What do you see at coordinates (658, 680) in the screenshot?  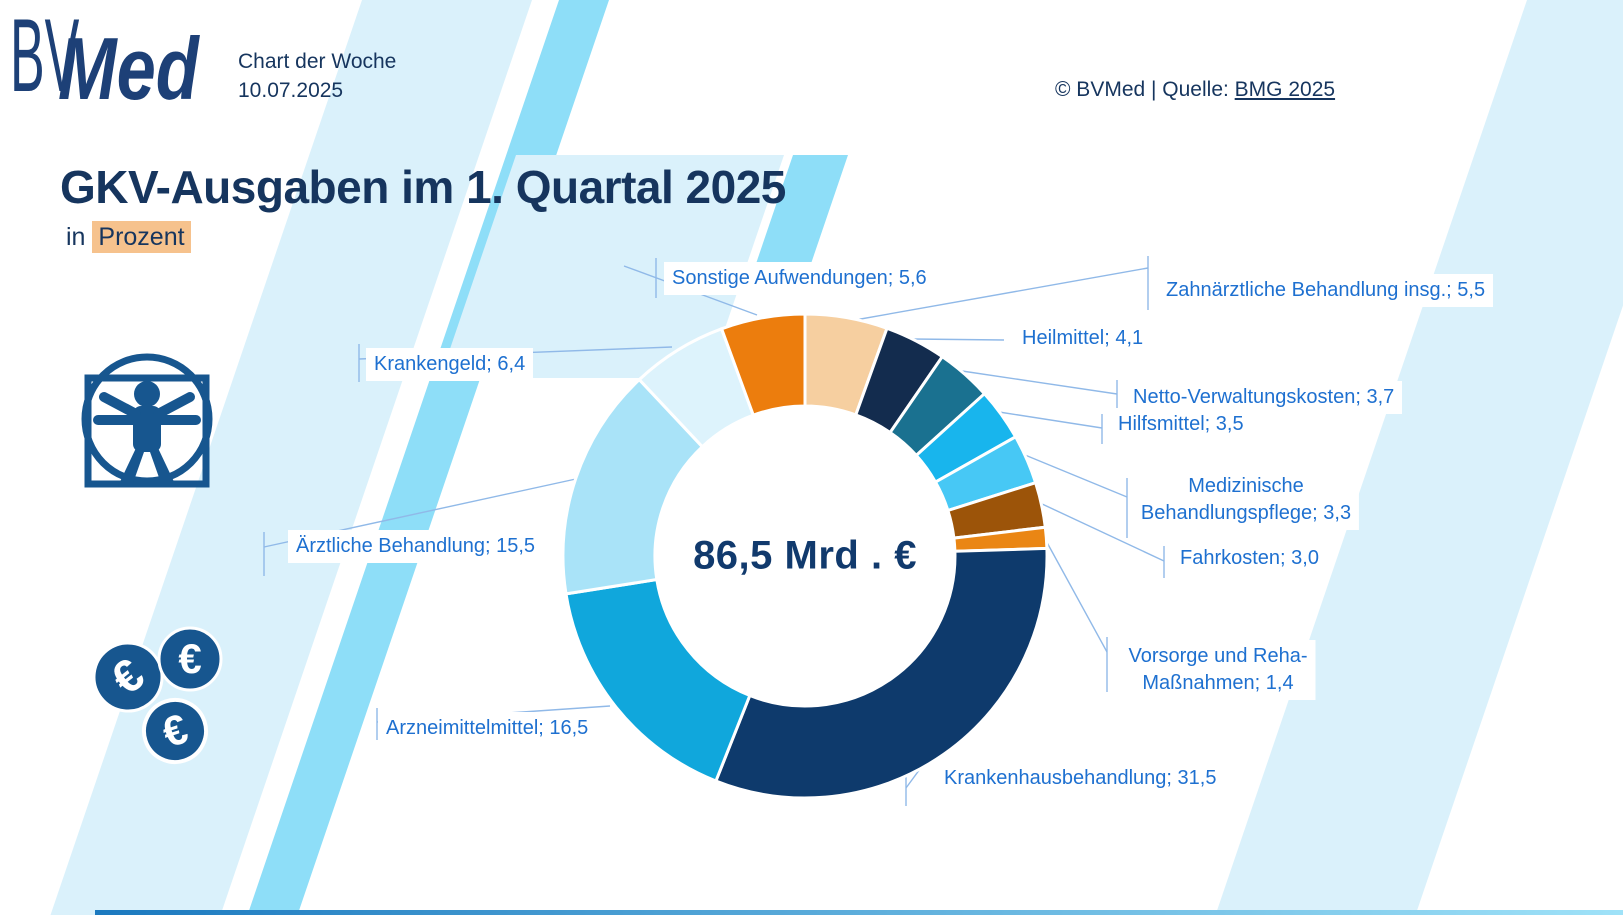 I see `slice-arzneimittel` at bounding box center [658, 680].